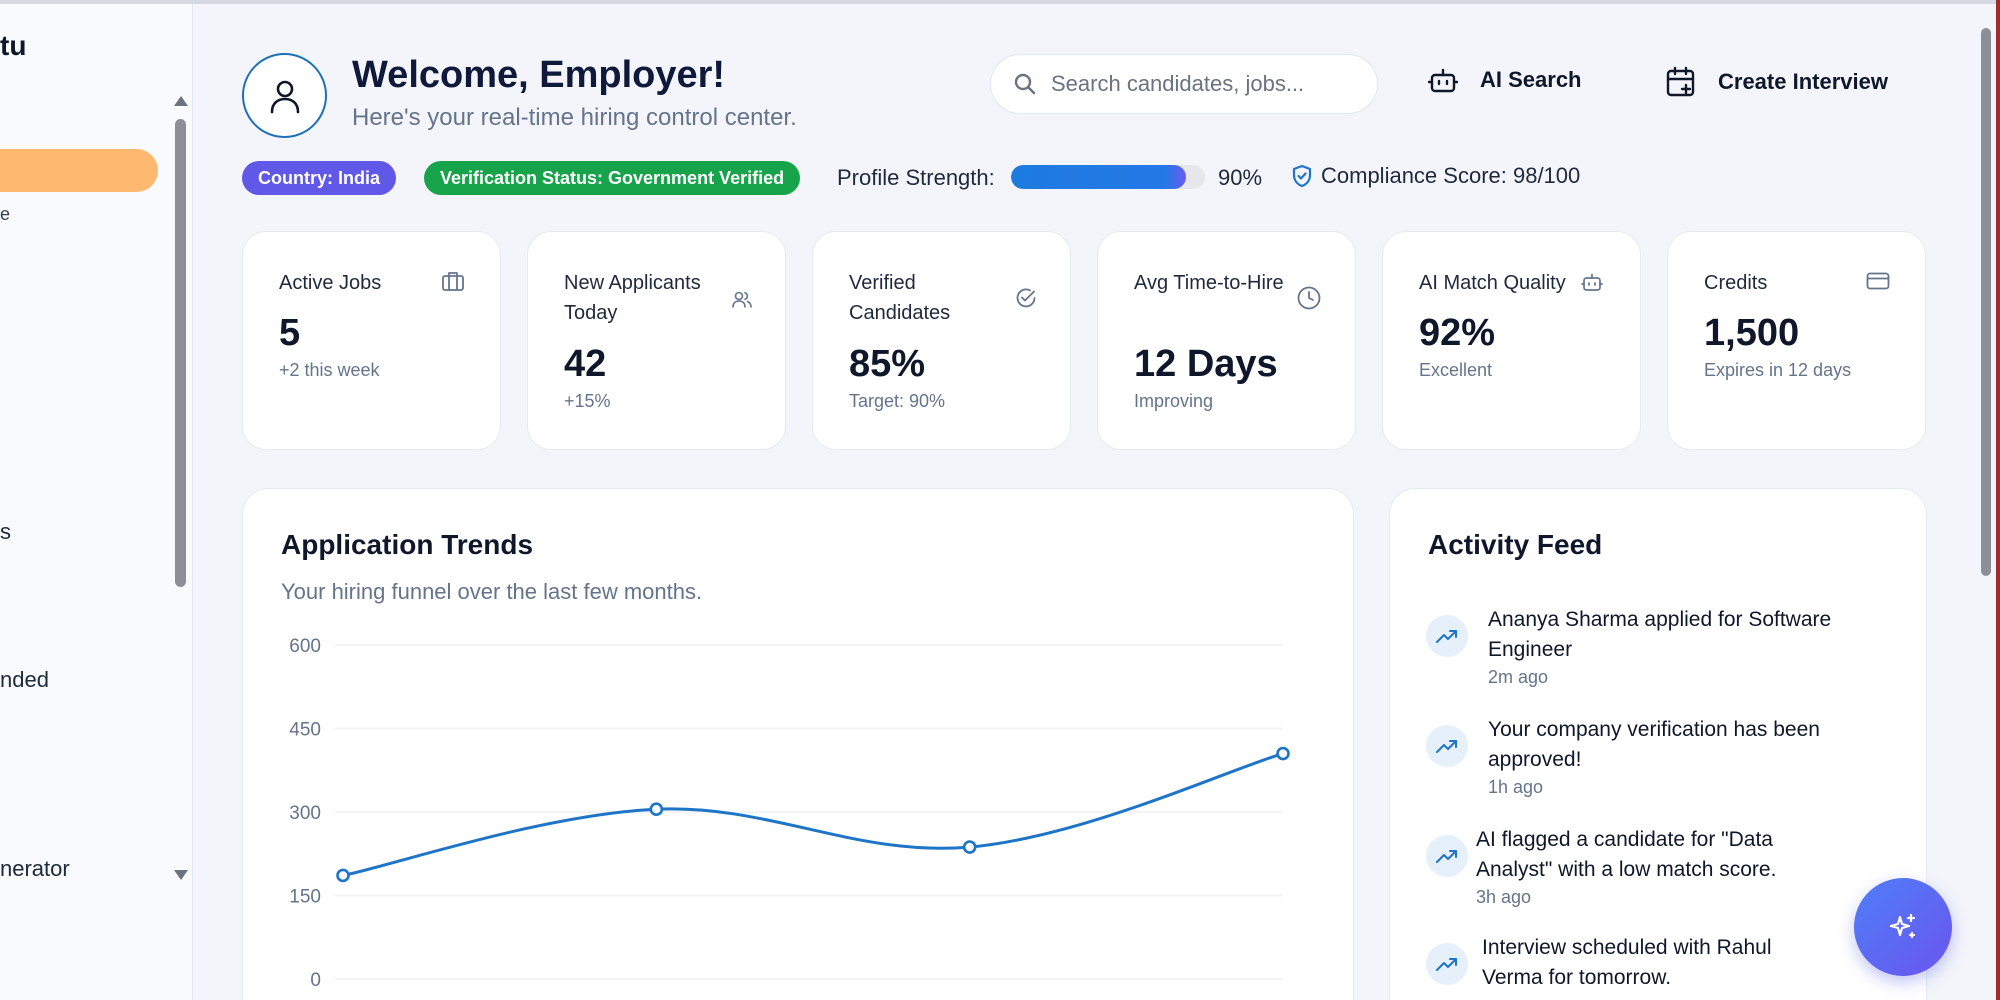 Image resolution: width=2000 pixels, height=1000 pixels. What do you see at coordinates (330, 283) in the screenshot?
I see `stat-label: Active Jobs` at bounding box center [330, 283].